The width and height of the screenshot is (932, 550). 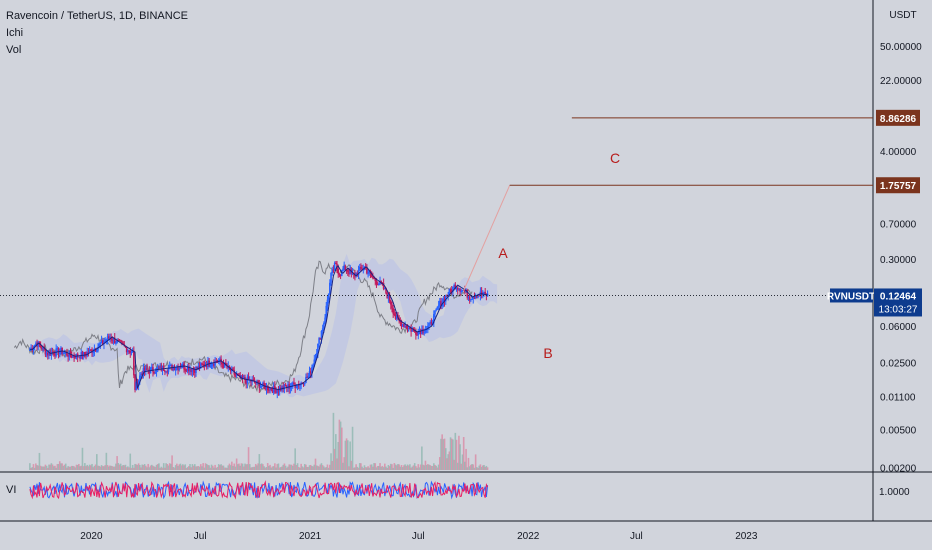 What do you see at coordinates (11, 490) in the screenshot?
I see `vortex-indicator-label: VI` at bounding box center [11, 490].